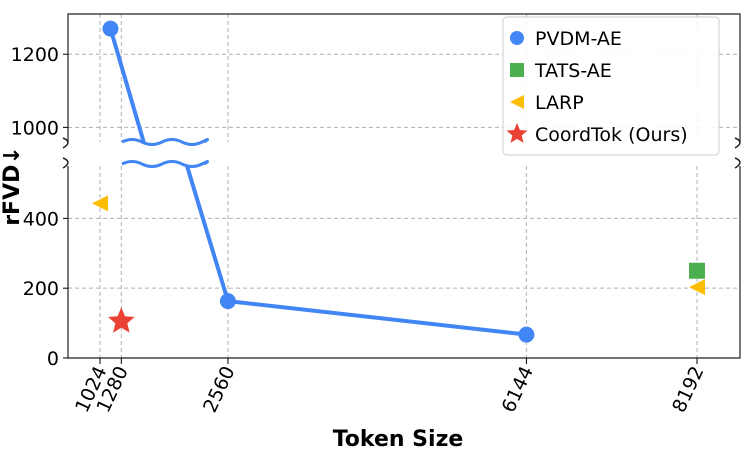 The width and height of the screenshot is (747, 467). What do you see at coordinates (688, 389) in the screenshot?
I see `x-tick-label: 8192` at bounding box center [688, 389].